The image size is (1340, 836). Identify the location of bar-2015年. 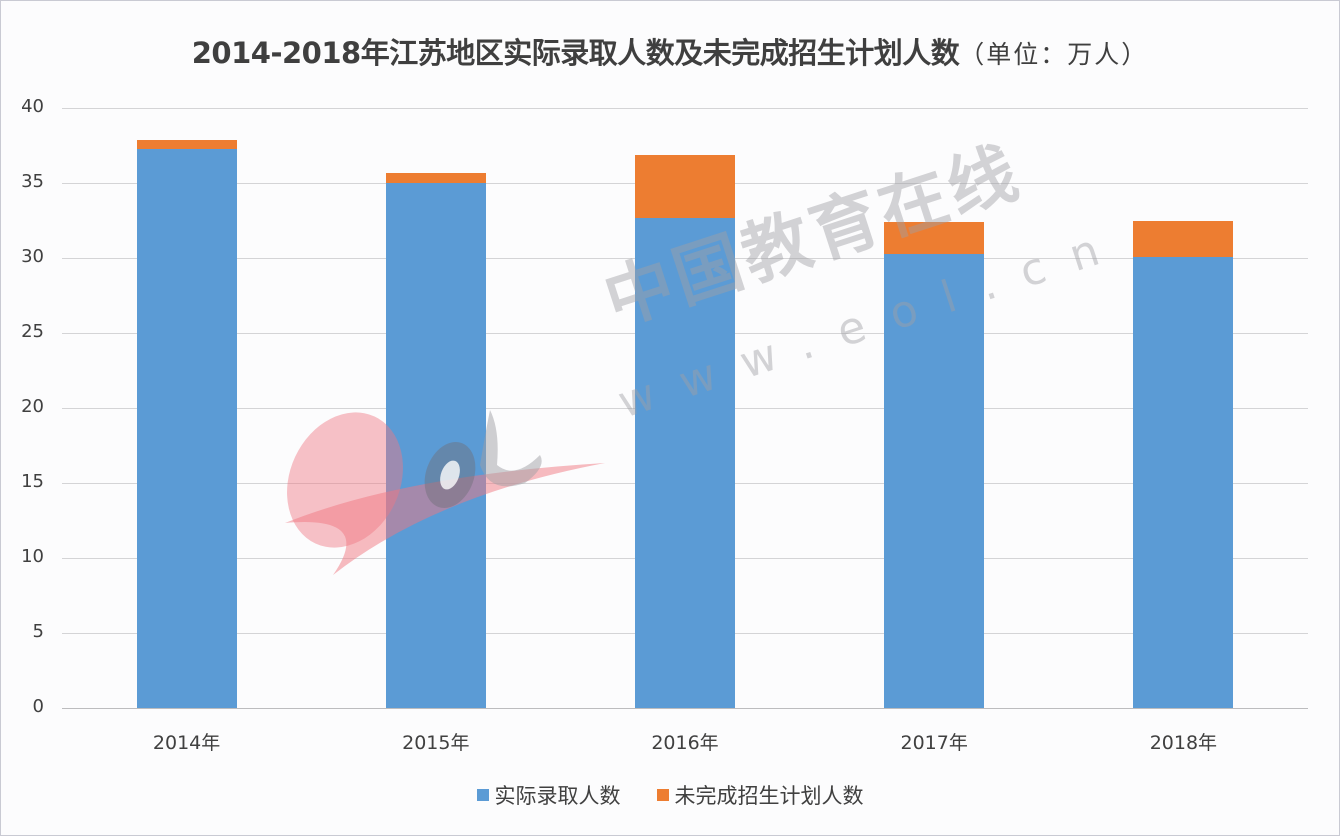
(435, 408).